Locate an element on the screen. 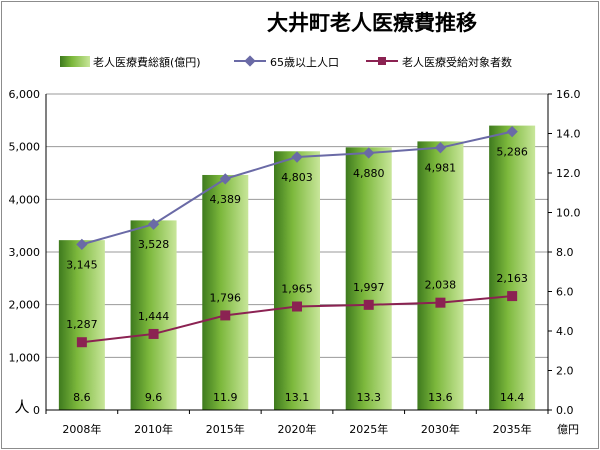 This screenshot has width=600, height=450. y-right-tick-label: 12.0 is located at coordinates (568, 173).